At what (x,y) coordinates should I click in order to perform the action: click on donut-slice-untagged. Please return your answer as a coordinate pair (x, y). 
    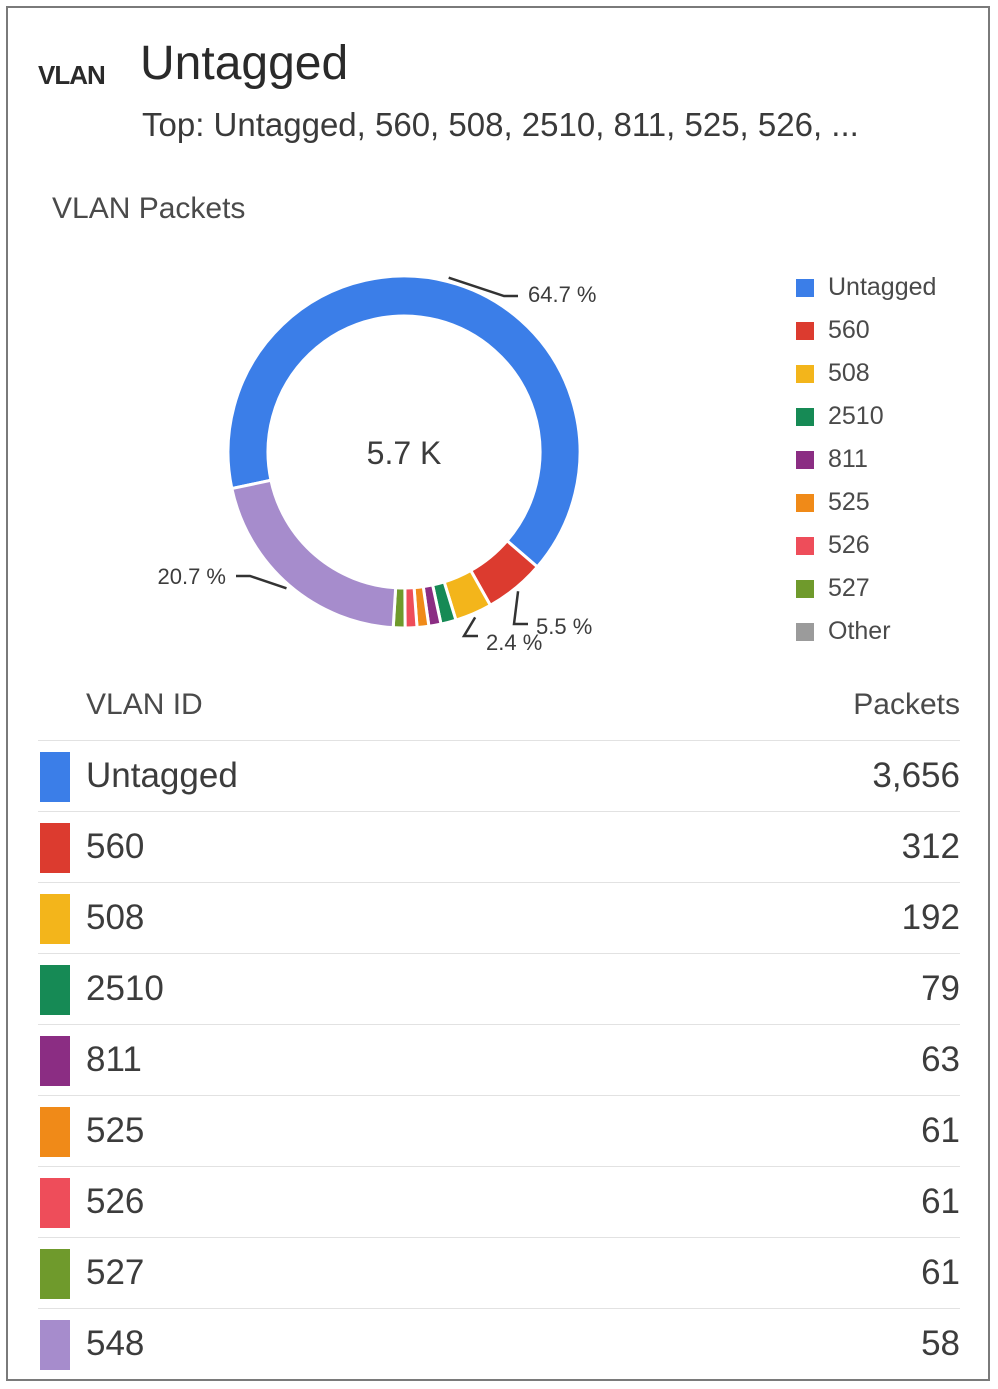
    Looking at the image, I should click on (404, 421).